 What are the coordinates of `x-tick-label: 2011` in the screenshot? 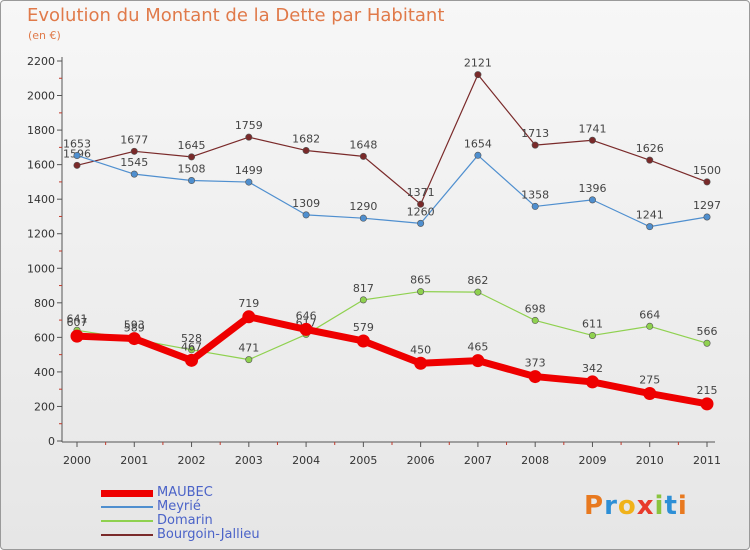 It's located at (707, 460).